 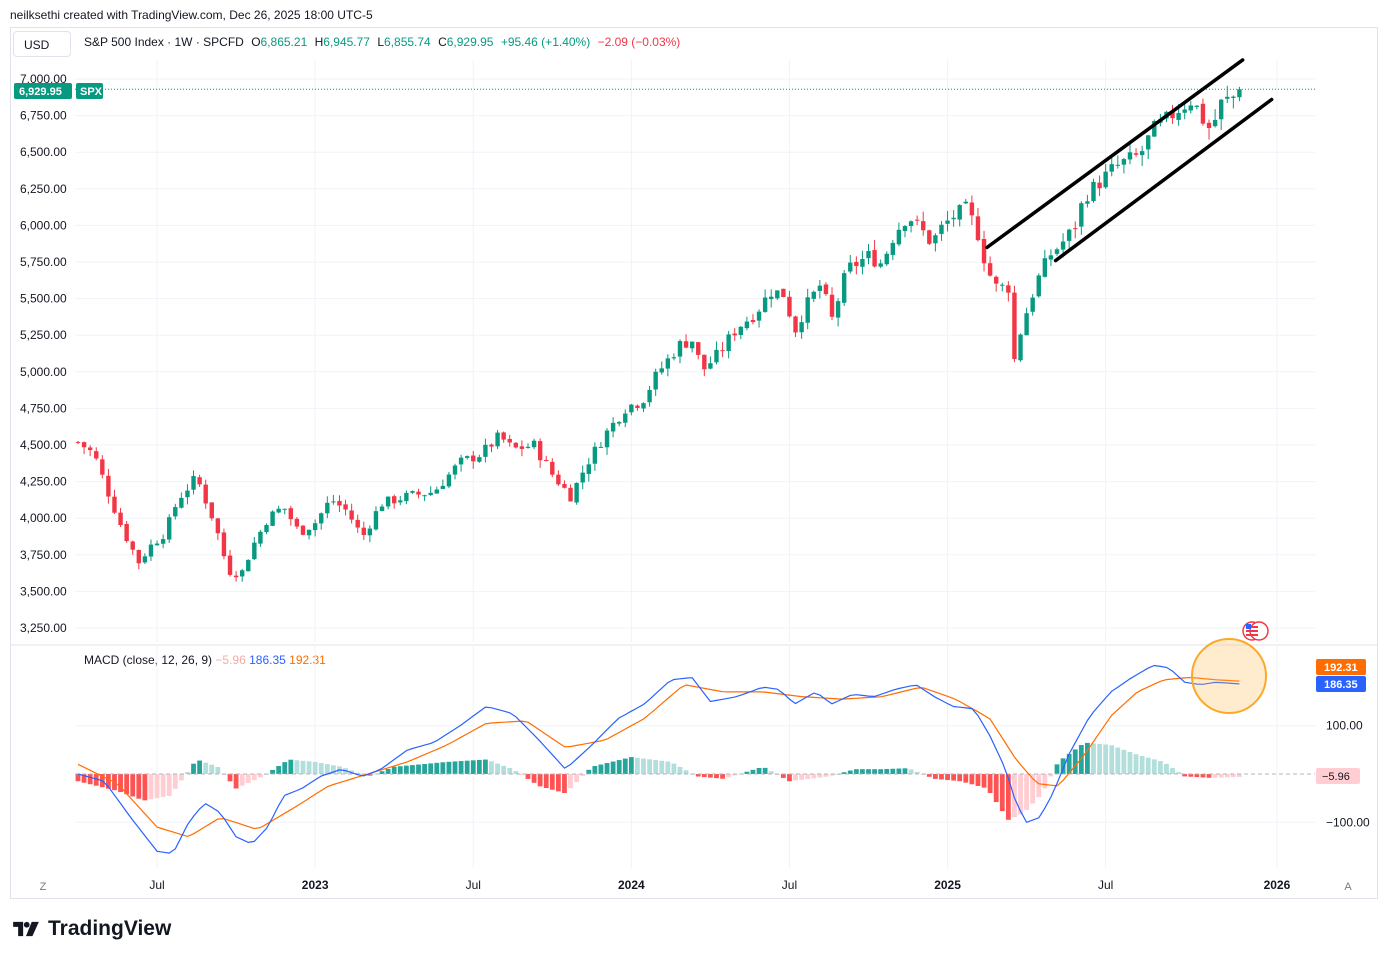 I want to click on channel-lower-line, so click(x=1163, y=180).